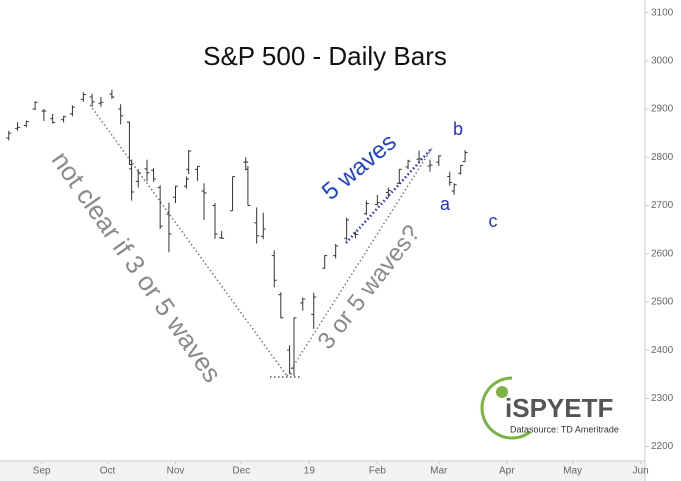  Describe the element at coordinates (662, 446) in the screenshot. I see `y-tick-label: 2200` at that location.